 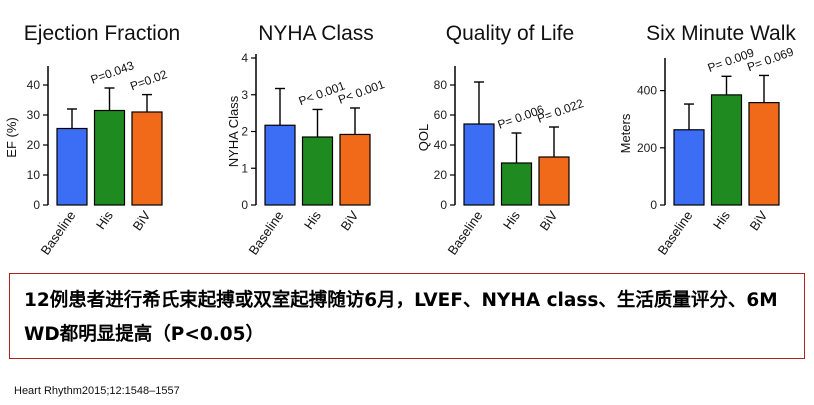 What do you see at coordinates (244, 58) in the screenshot?
I see `y-tick-label: 4` at bounding box center [244, 58].